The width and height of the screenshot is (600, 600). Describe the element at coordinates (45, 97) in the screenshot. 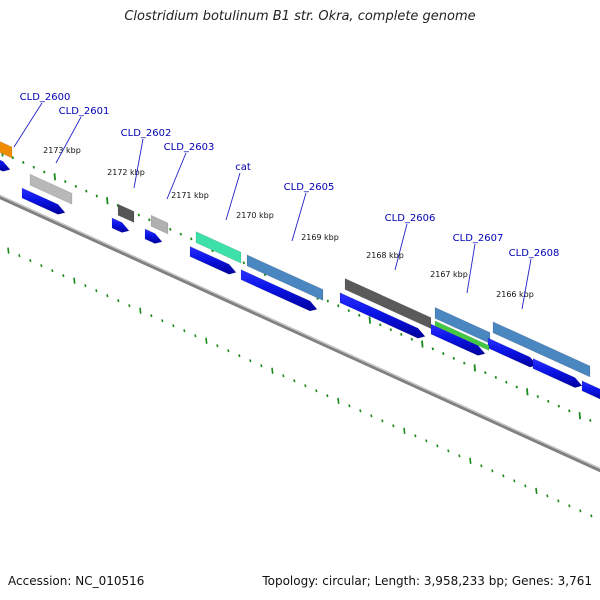

I see `gene-label: CLD_2600` at that location.